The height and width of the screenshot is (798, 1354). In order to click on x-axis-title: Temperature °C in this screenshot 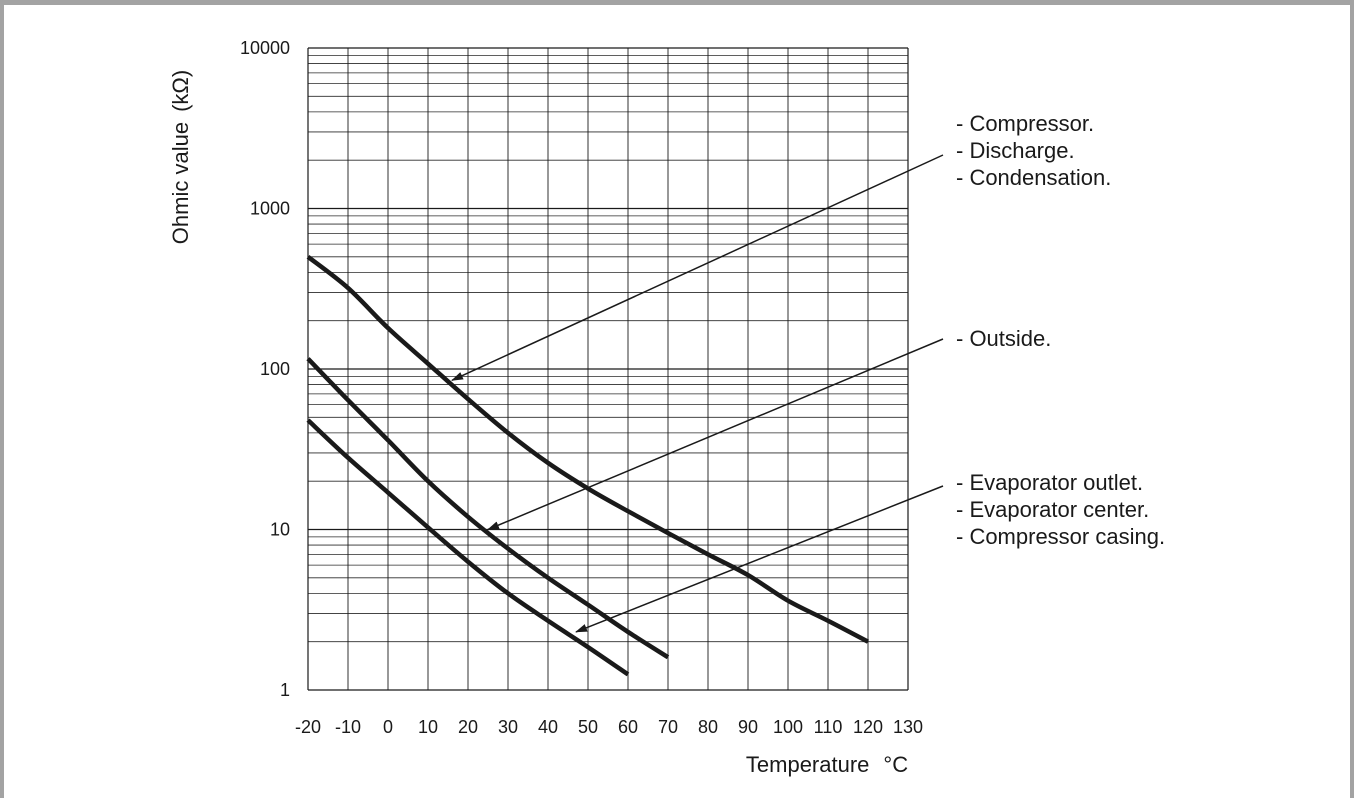, I will do `click(827, 764)`.